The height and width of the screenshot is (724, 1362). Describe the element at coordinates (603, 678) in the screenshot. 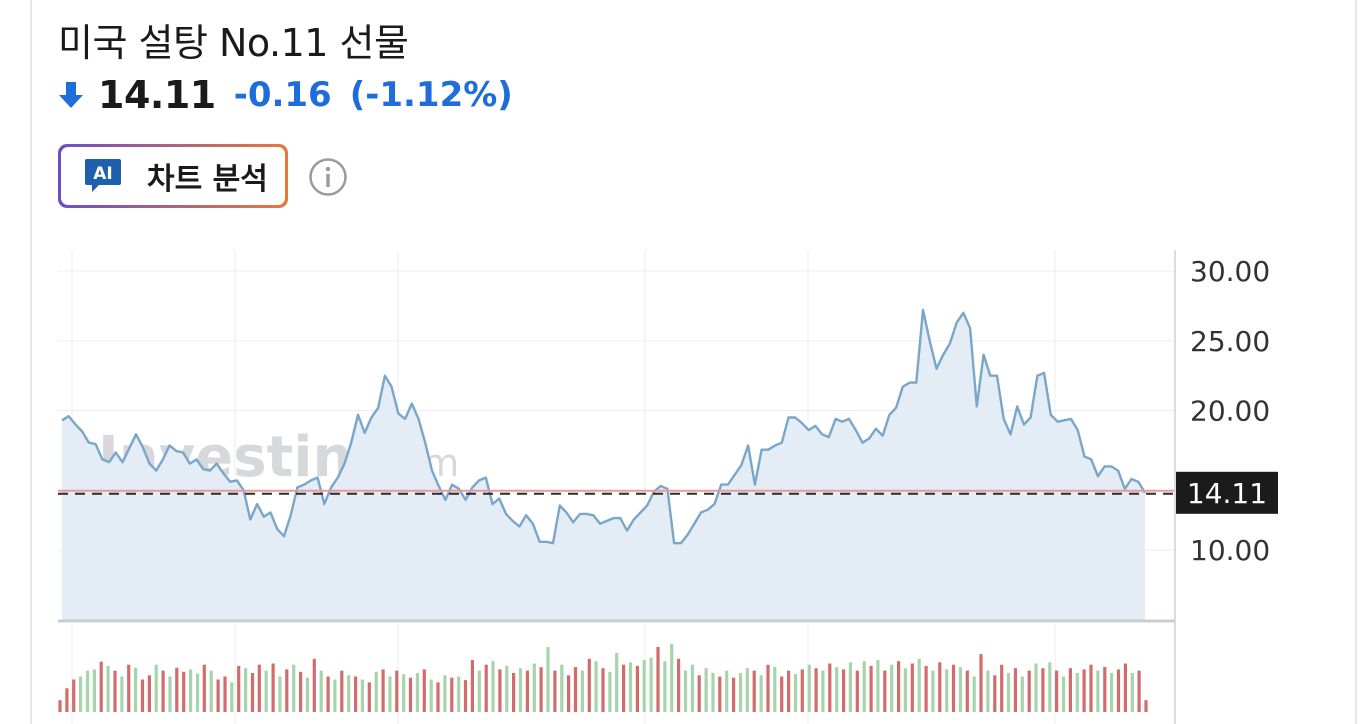

I see `volume-bars` at that location.